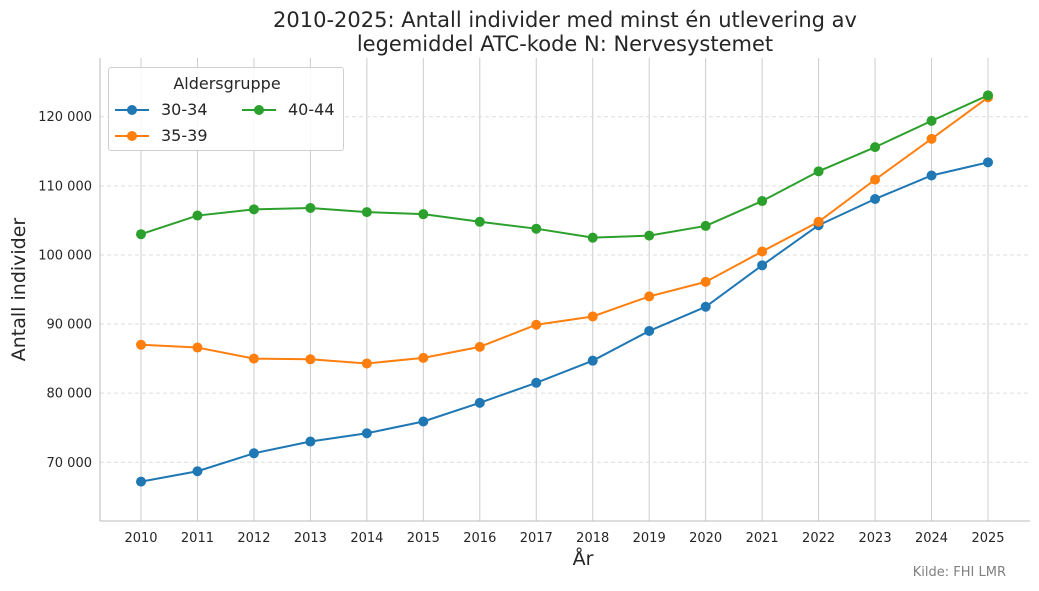 This screenshot has width=1039, height=591. Describe the element at coordinates (19, 290) in the screenshot. I see `y-axis-label: Antall individer` at that location.